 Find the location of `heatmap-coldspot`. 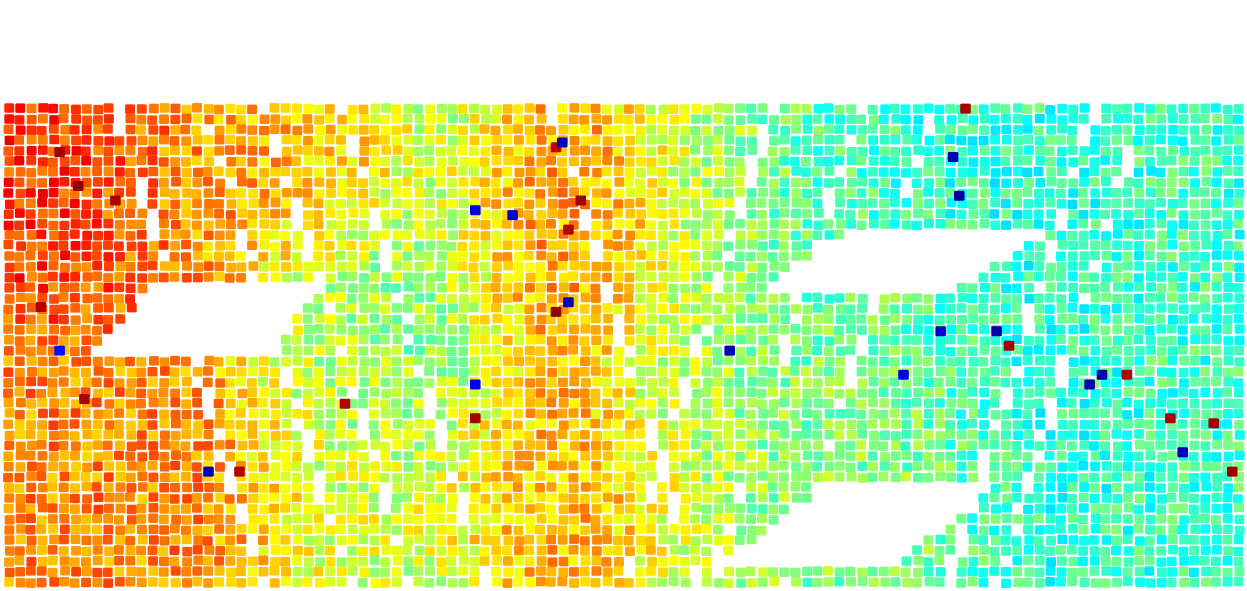

heatmap-coldspot is located at coordinates (512, 215).